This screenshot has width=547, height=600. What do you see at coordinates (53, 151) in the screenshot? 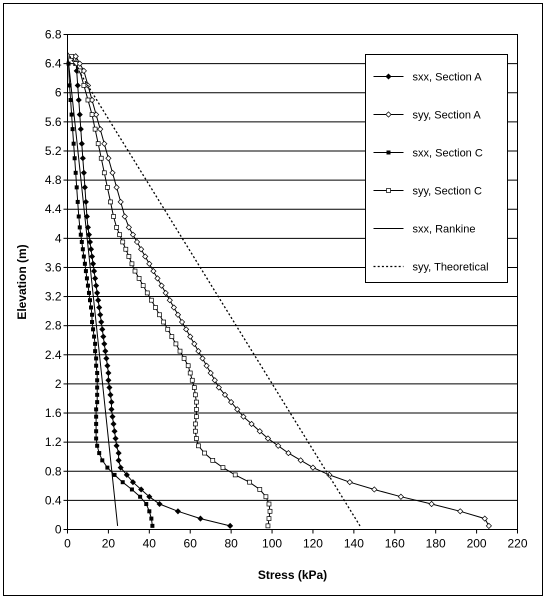
I see `y-tick-label: 5.2` at bounding box center [53, 151].